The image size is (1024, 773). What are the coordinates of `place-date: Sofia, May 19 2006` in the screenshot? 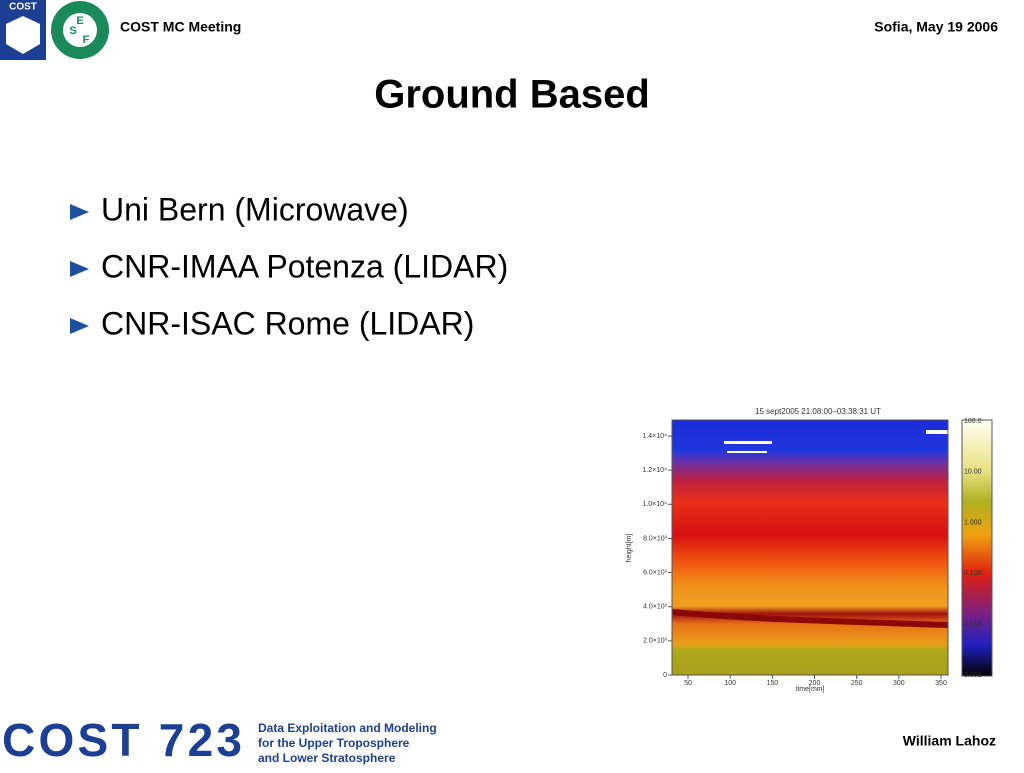 It's located at (936, 27).